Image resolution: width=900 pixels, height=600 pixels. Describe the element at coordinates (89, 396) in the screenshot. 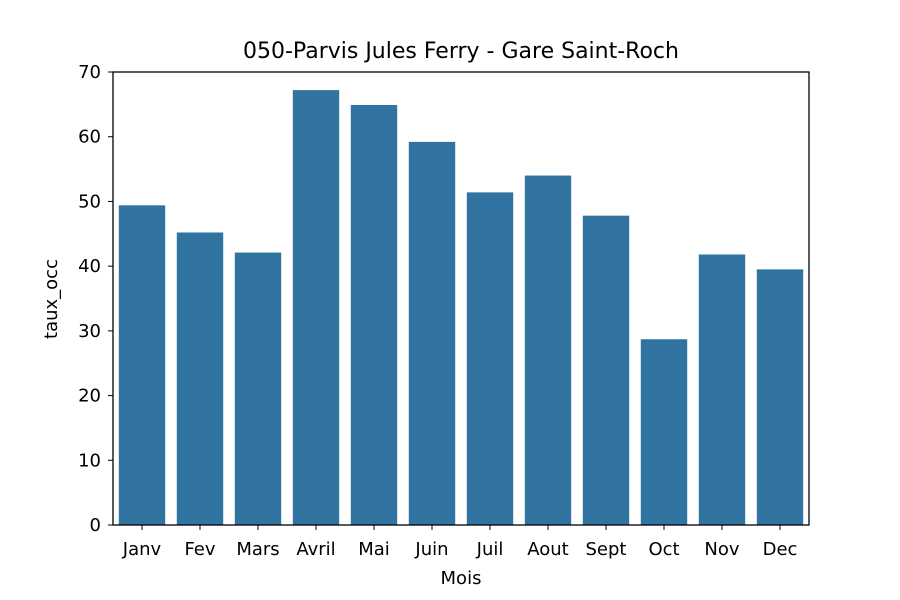

I see `y-tick-label: 20` at that location.